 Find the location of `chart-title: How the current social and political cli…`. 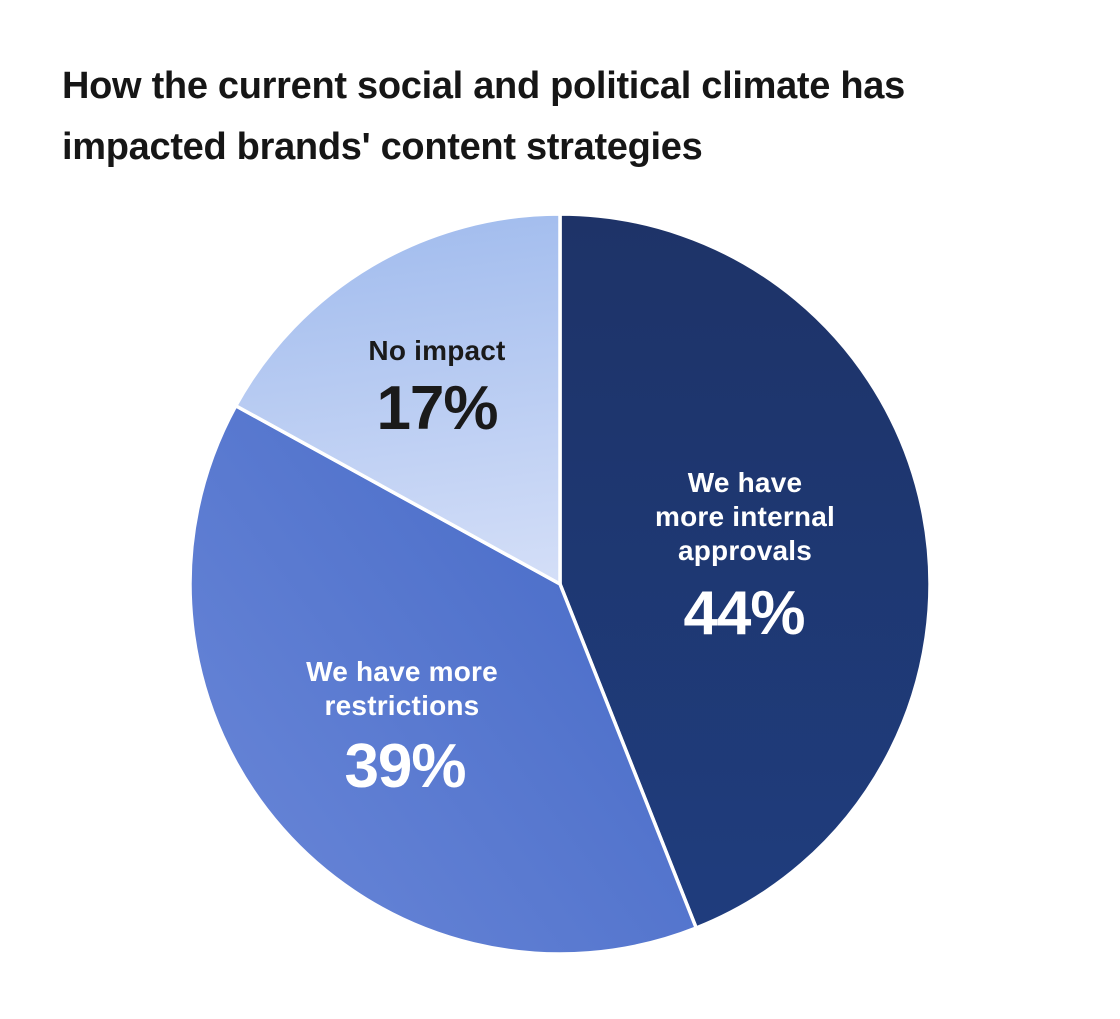

chart-title: How the current social and political cli… is located at coordinates (483, 116).